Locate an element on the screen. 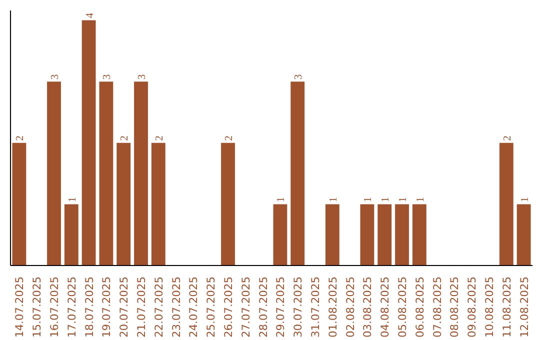 The height and width of the screenshot is (340, 540). x-tick-label: 29.07.2025 is located at coordinates (281, 307).